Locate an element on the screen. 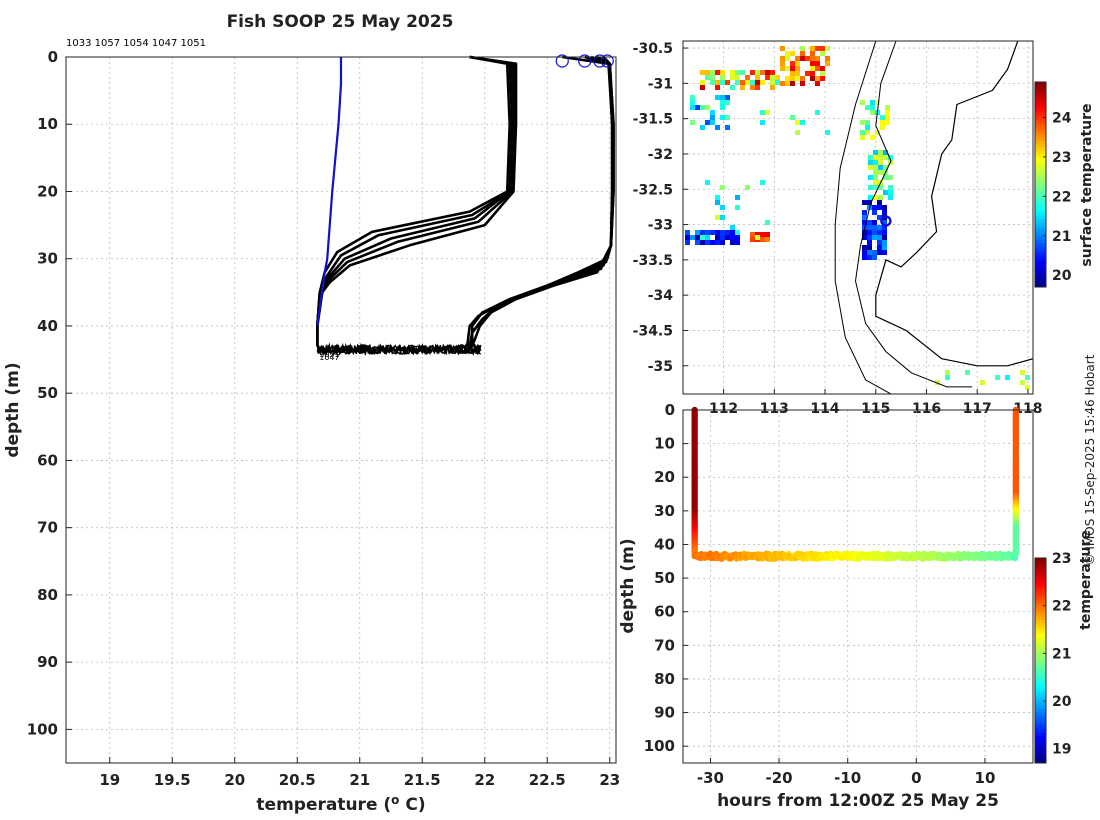 The image size is (1100, 820). section-y-tick-label: 100 is located at coordinates (659, 746).